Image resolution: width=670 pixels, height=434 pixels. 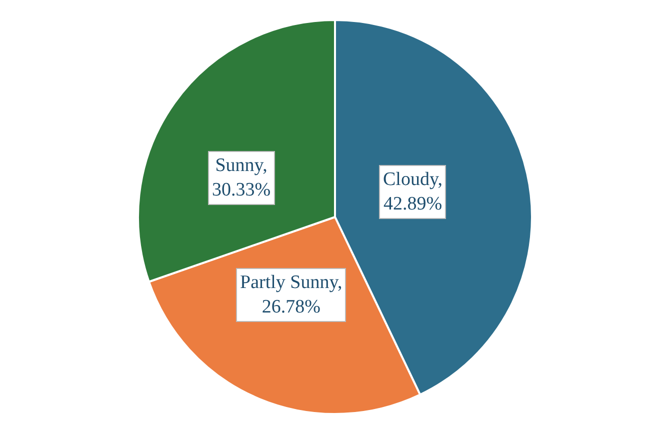 I want to click on slice-label: Cloudy, 42.89%, so click(x=412, y=192).